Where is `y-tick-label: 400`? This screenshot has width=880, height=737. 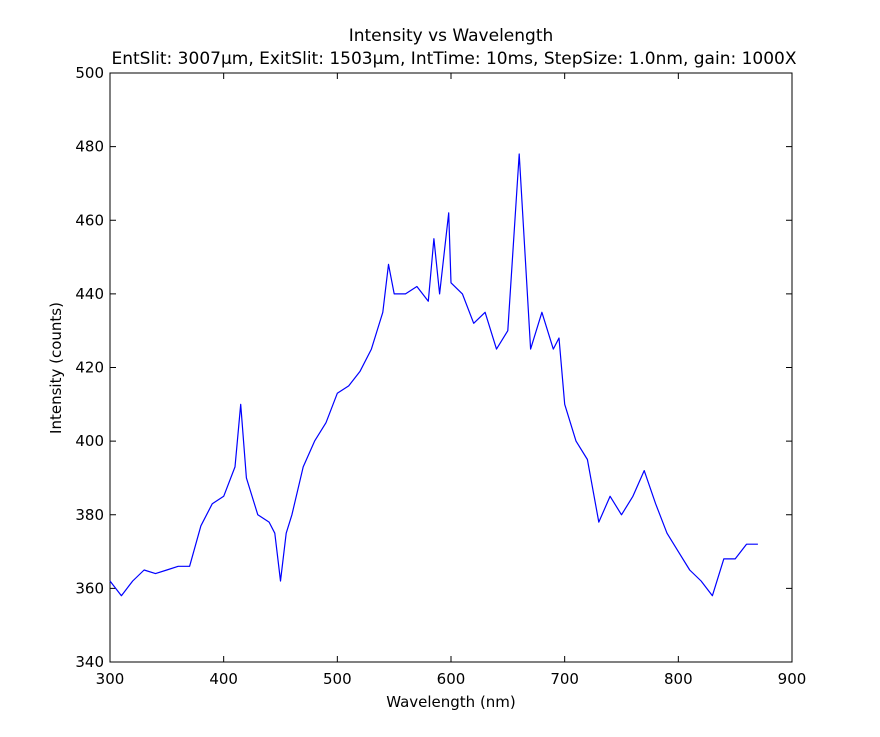 y-tick-label: 400 is located at coordinates (89, 441).